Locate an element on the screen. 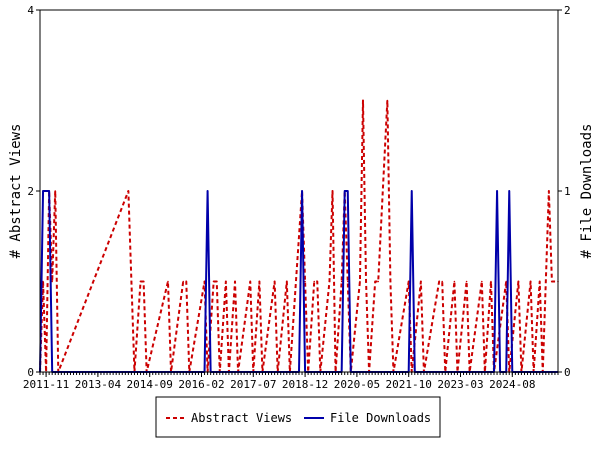 This screenshot has height=450, width=600. x-tick-label: 2014-09 is located at coordinates (150, 384).